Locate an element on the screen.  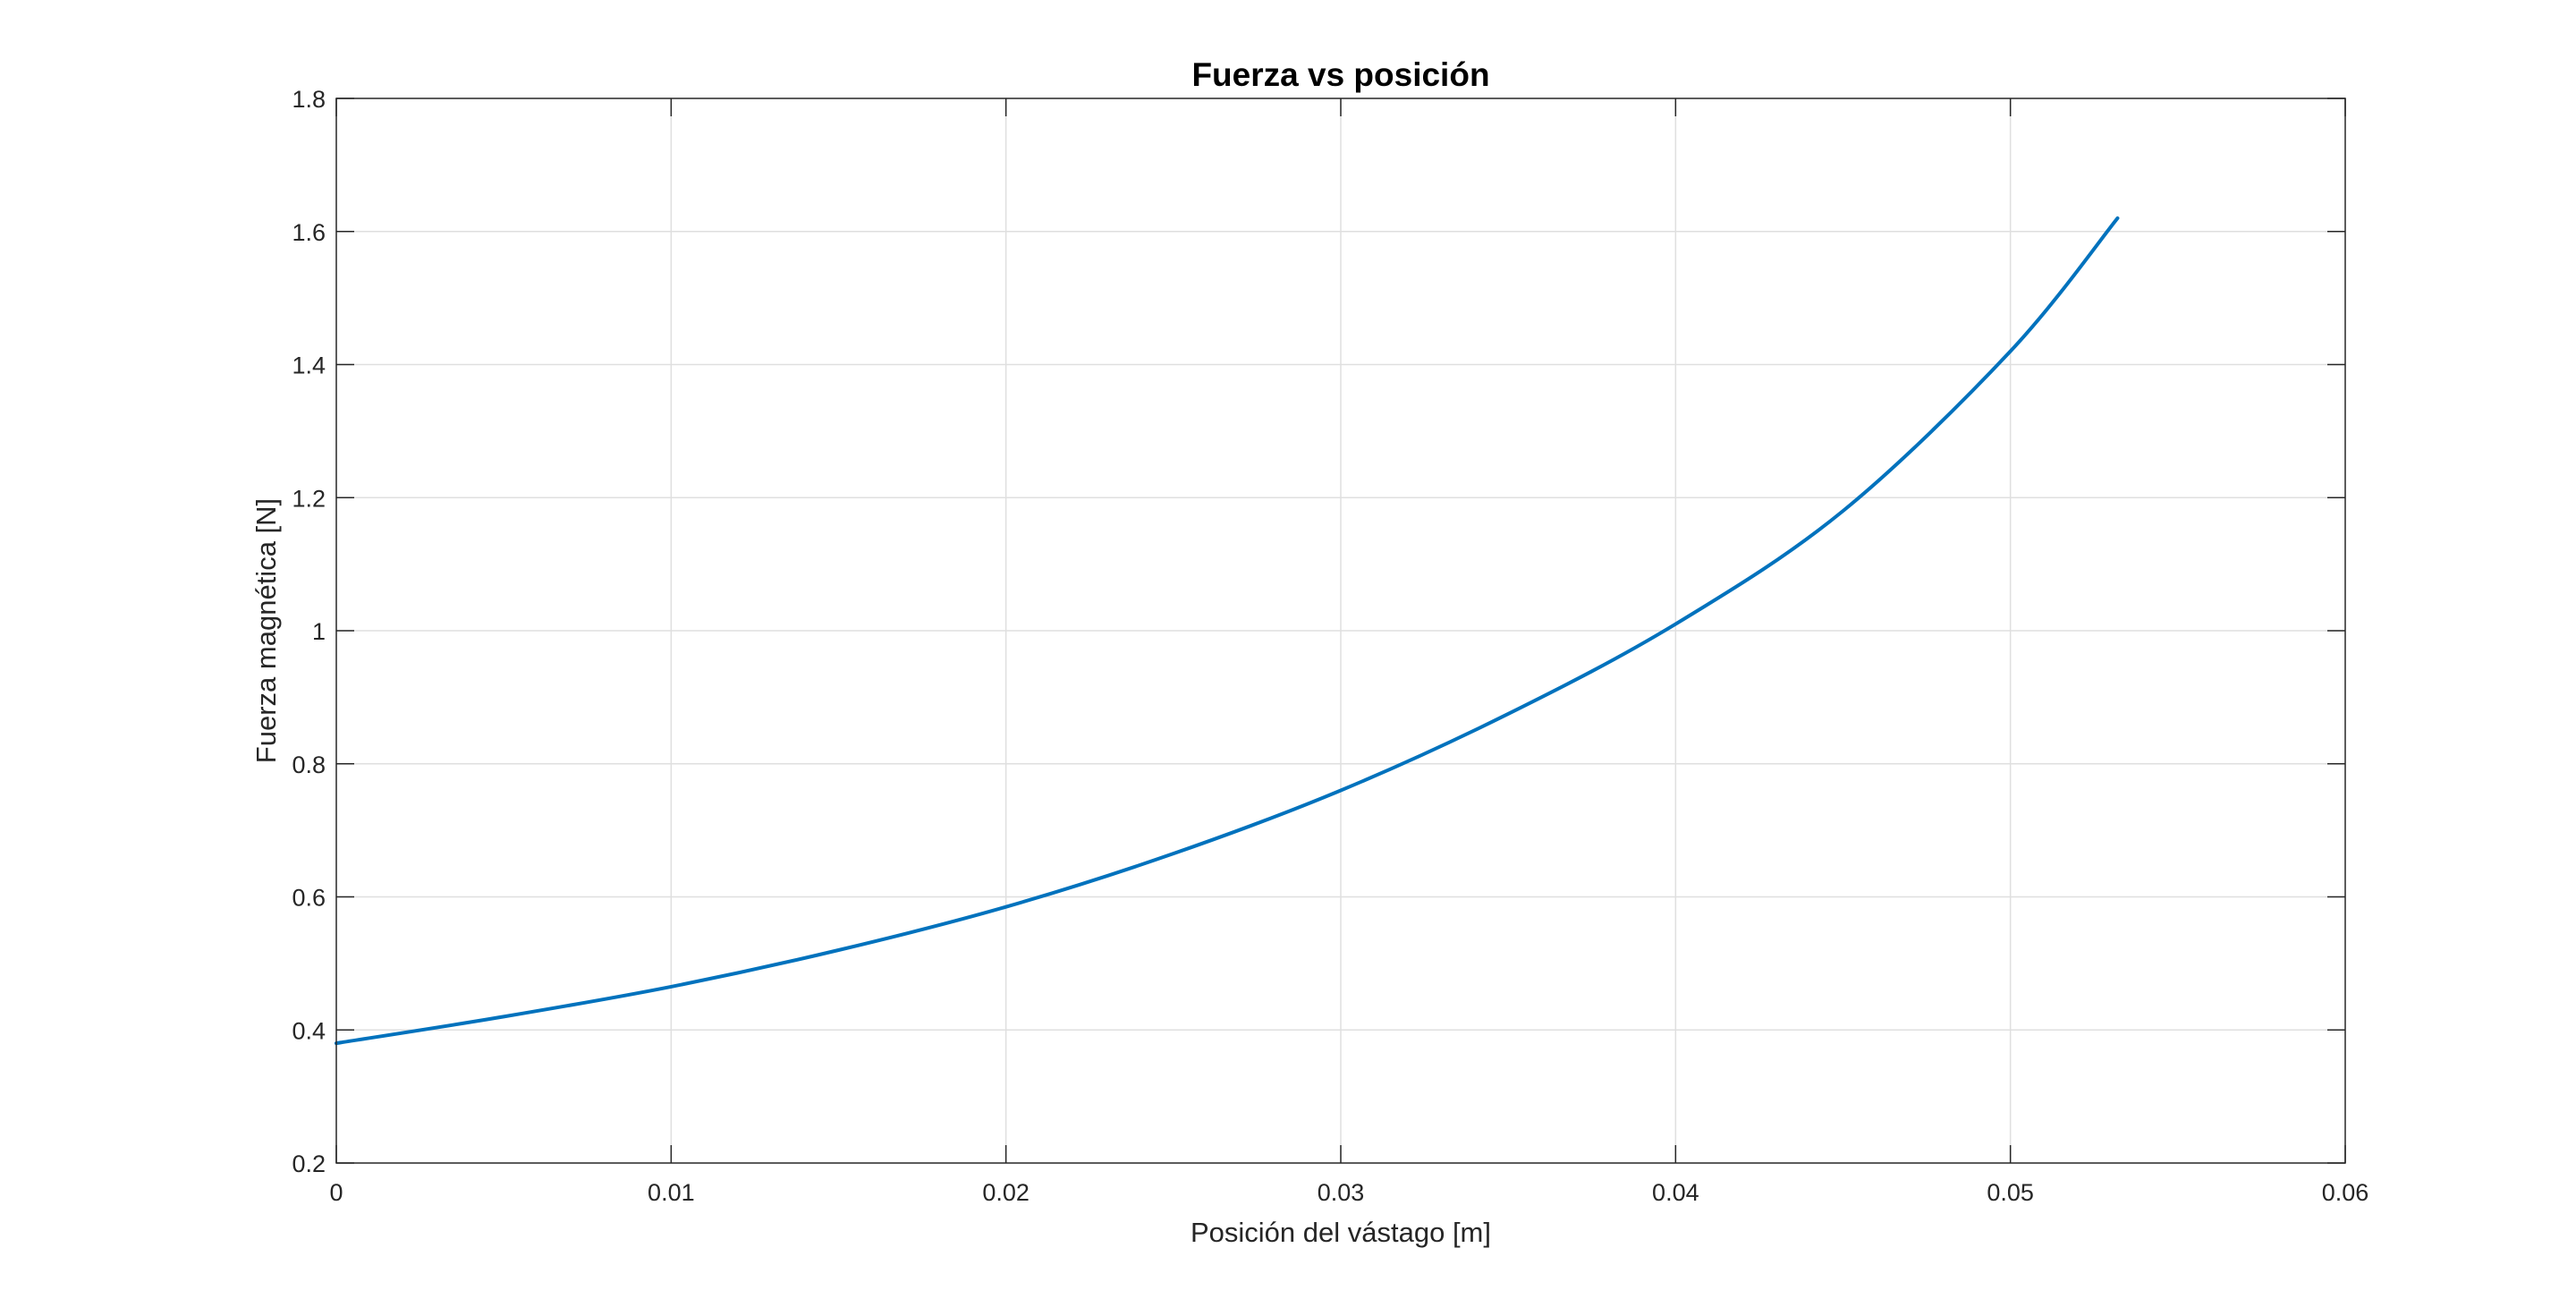
x-tick-labels: 0 0.01 0.02 0.03 0.04 0.05 0.06 is located at coordinates (1348, 1192).